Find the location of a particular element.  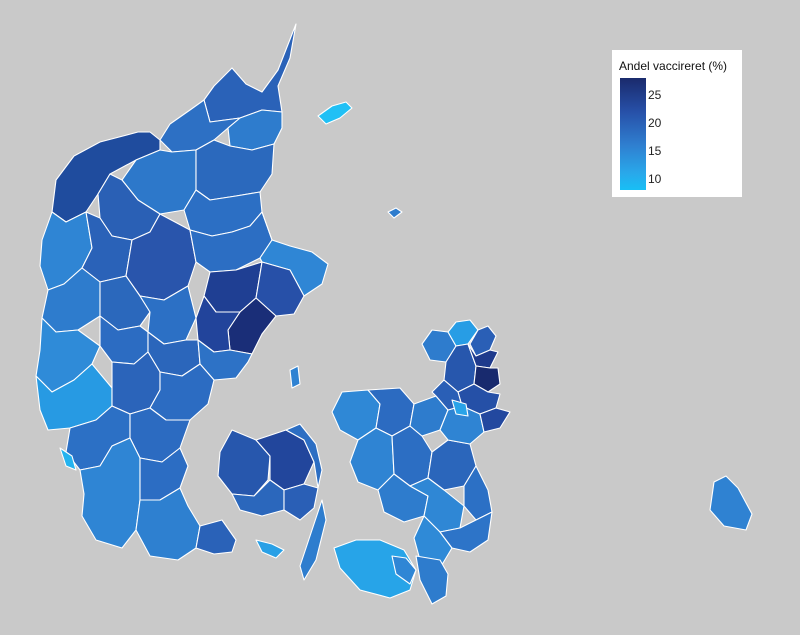

legend-tick-label: 10 is located at coordinates (655, 178).